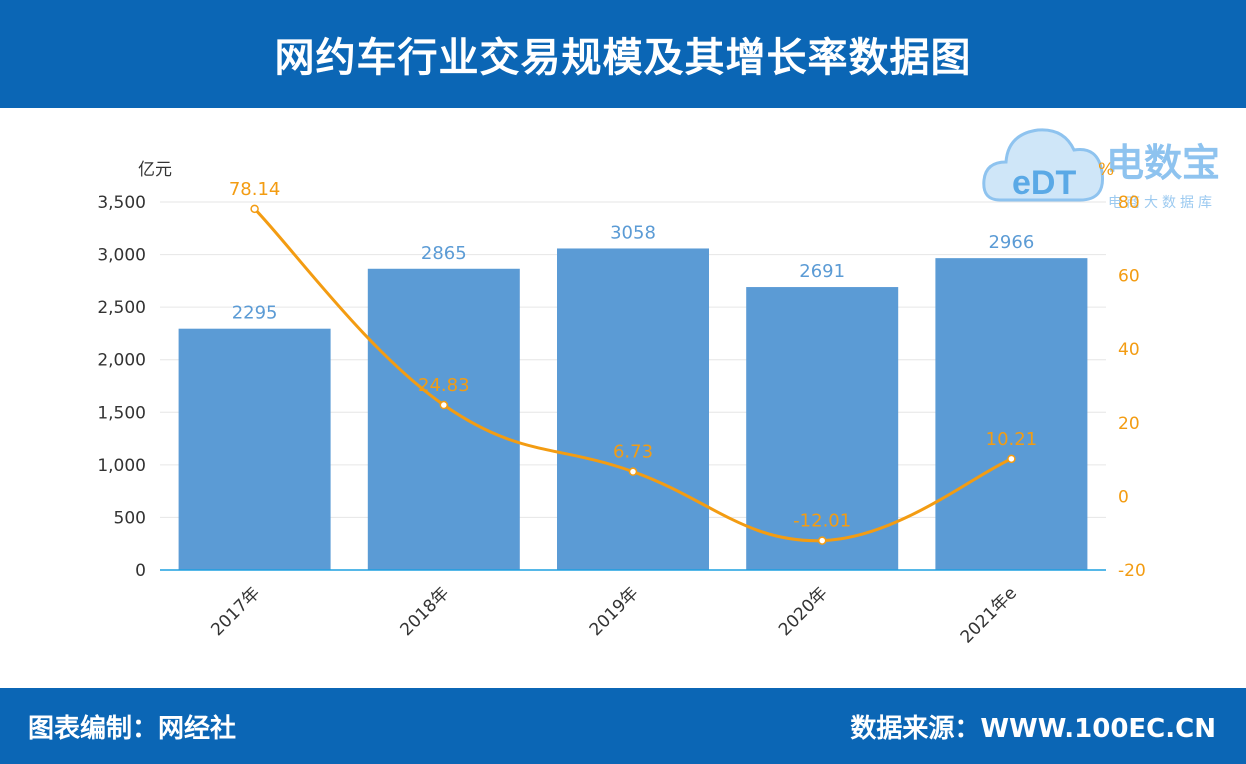  I want to click on right-tick-label: 60, so click(1129, 277).